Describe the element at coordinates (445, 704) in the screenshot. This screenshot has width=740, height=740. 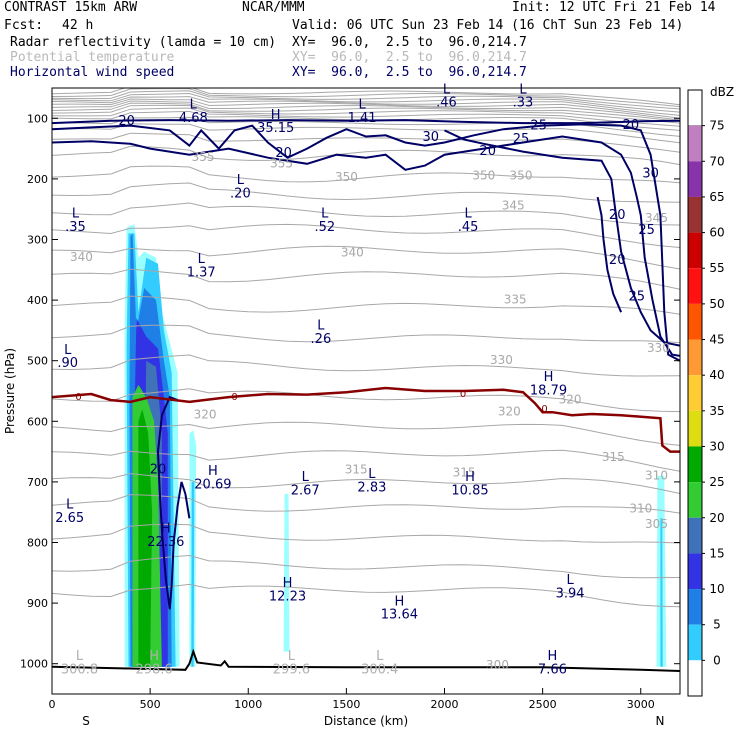
I see `x-tick-label: 2000` at that location.